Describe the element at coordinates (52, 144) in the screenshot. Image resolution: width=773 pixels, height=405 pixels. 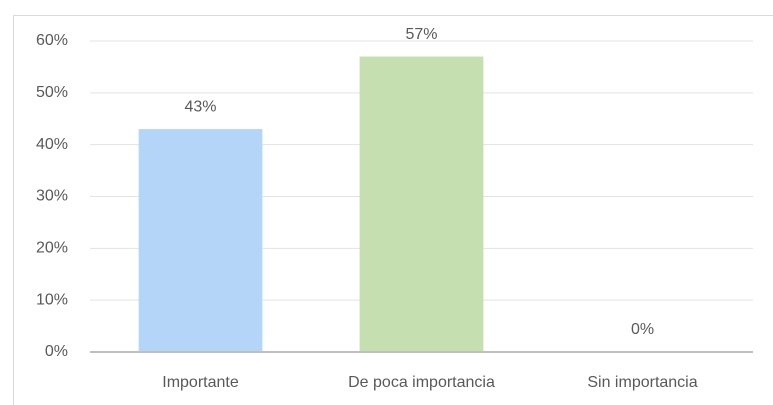
I see `y-tick-label: 40%` at that location.